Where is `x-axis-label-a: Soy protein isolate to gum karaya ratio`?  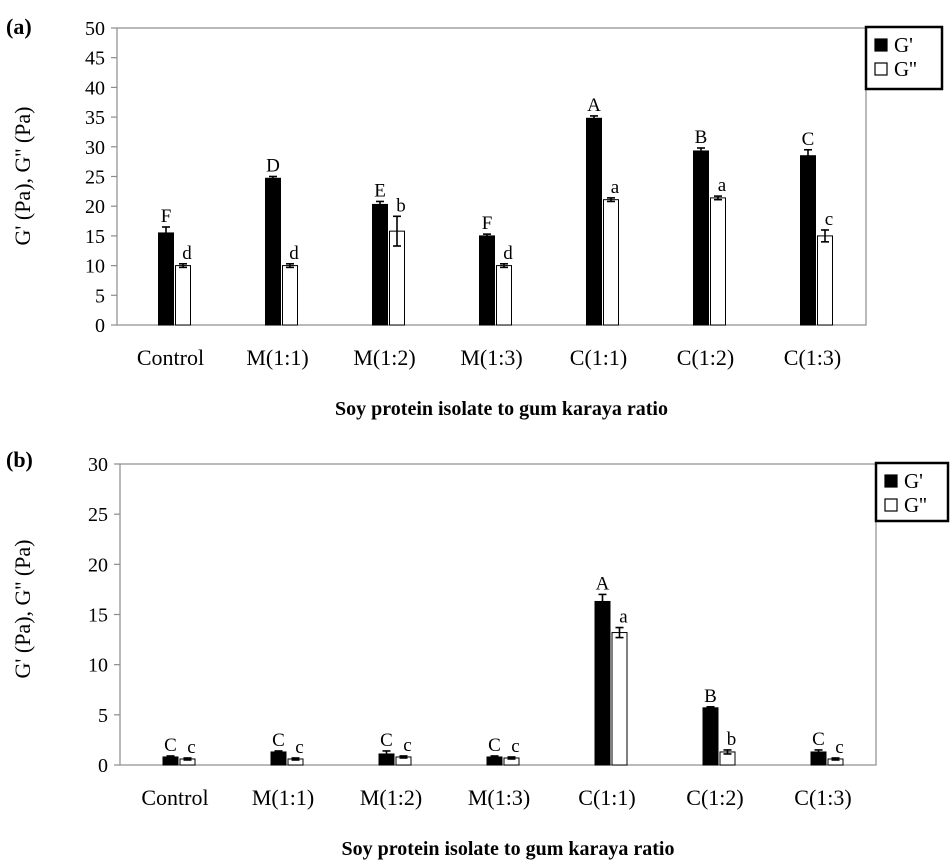 x-axis-label-a: Soy protein isolate to gum karaya ratio is located at coordinates (501, 409).